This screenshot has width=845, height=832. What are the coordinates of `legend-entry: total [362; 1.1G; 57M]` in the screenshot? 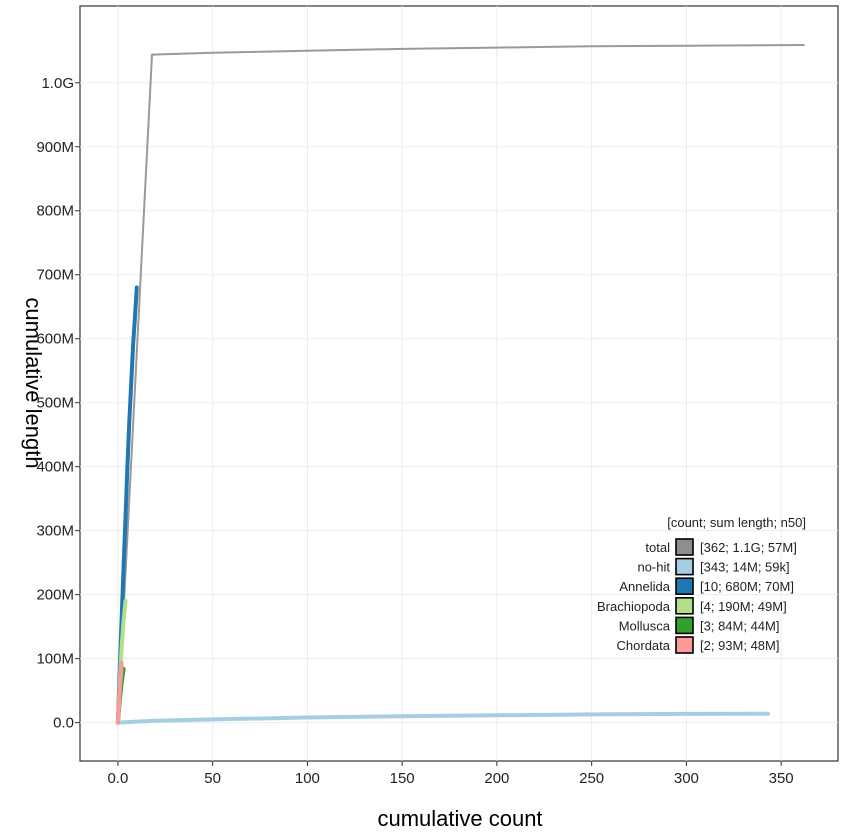 It's located at (721, 547).